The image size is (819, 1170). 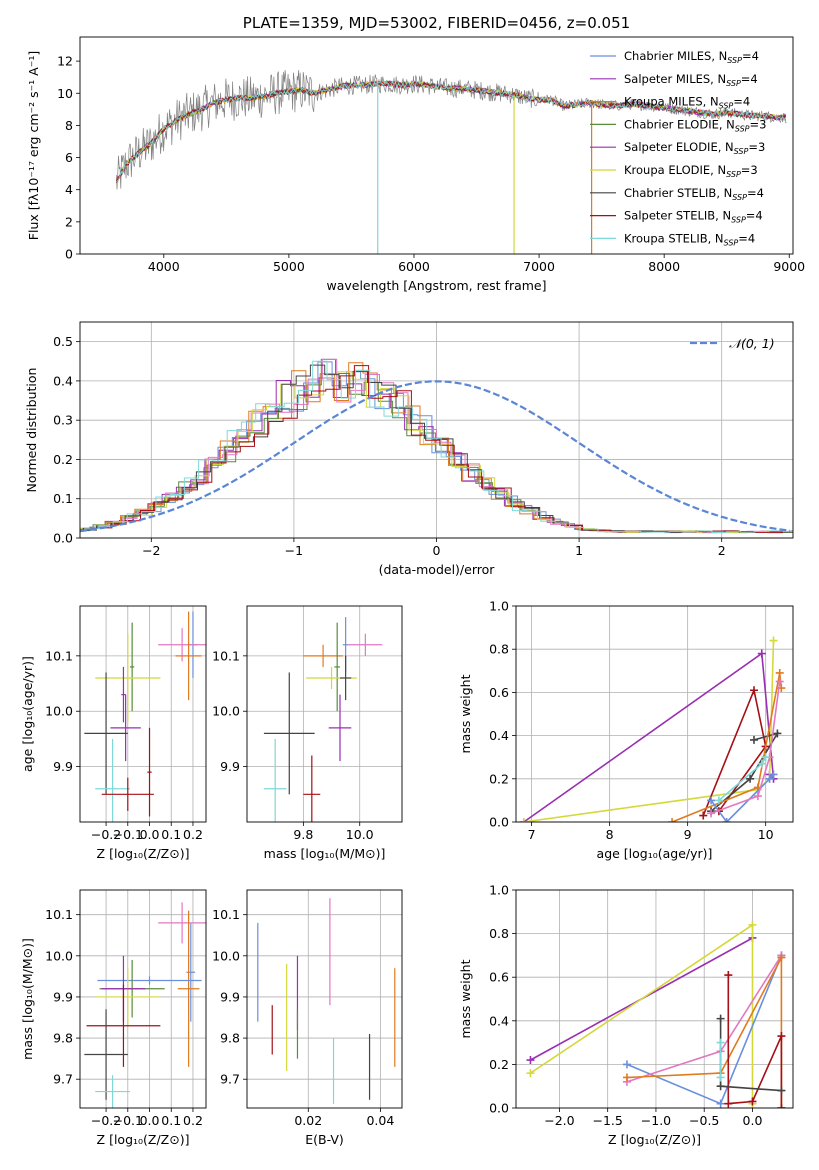 I want to click on x-tick-label: 0.02, so click(x=308, y=1120).